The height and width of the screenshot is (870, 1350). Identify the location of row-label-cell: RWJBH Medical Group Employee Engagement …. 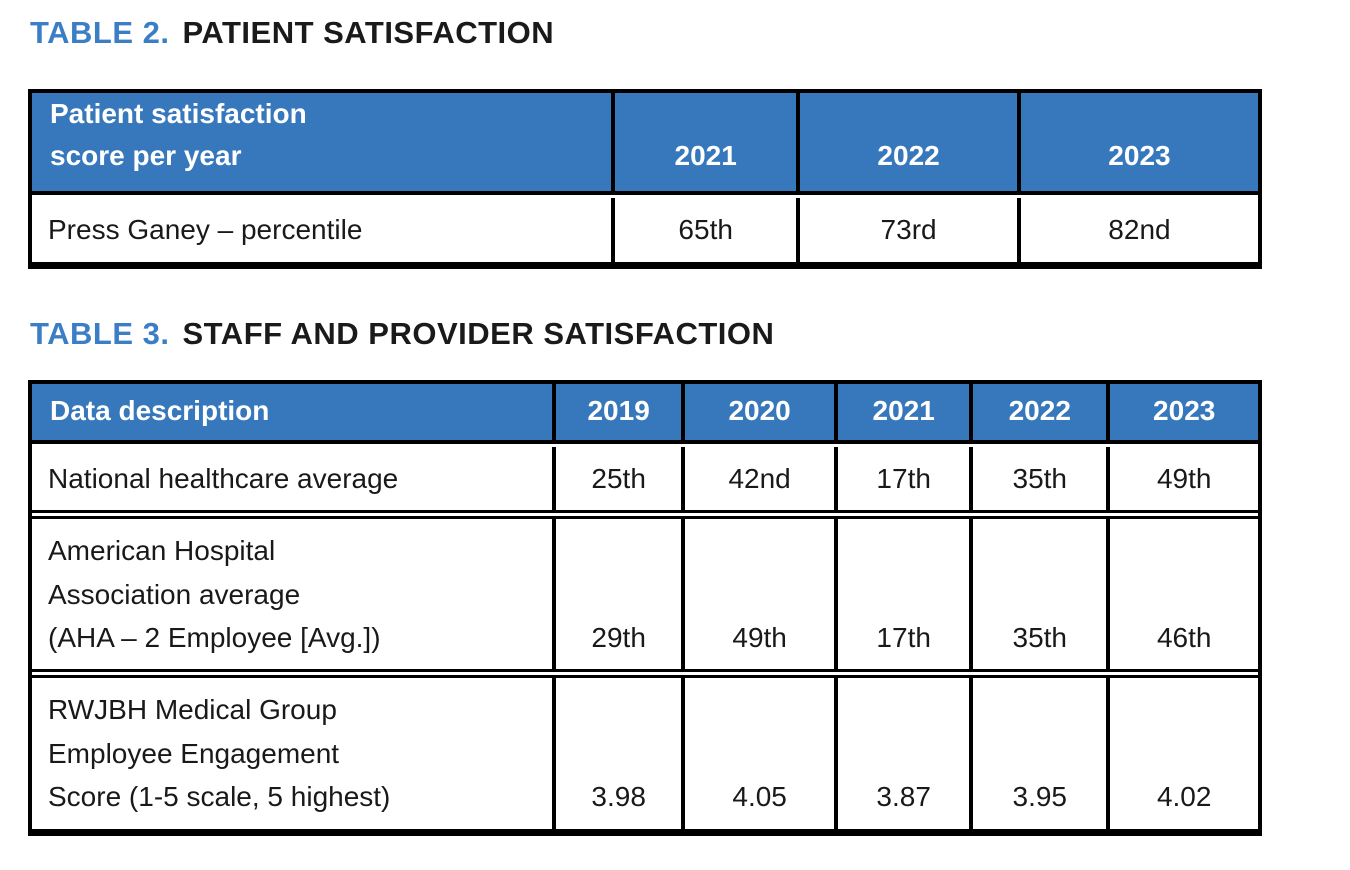
(293, 753).